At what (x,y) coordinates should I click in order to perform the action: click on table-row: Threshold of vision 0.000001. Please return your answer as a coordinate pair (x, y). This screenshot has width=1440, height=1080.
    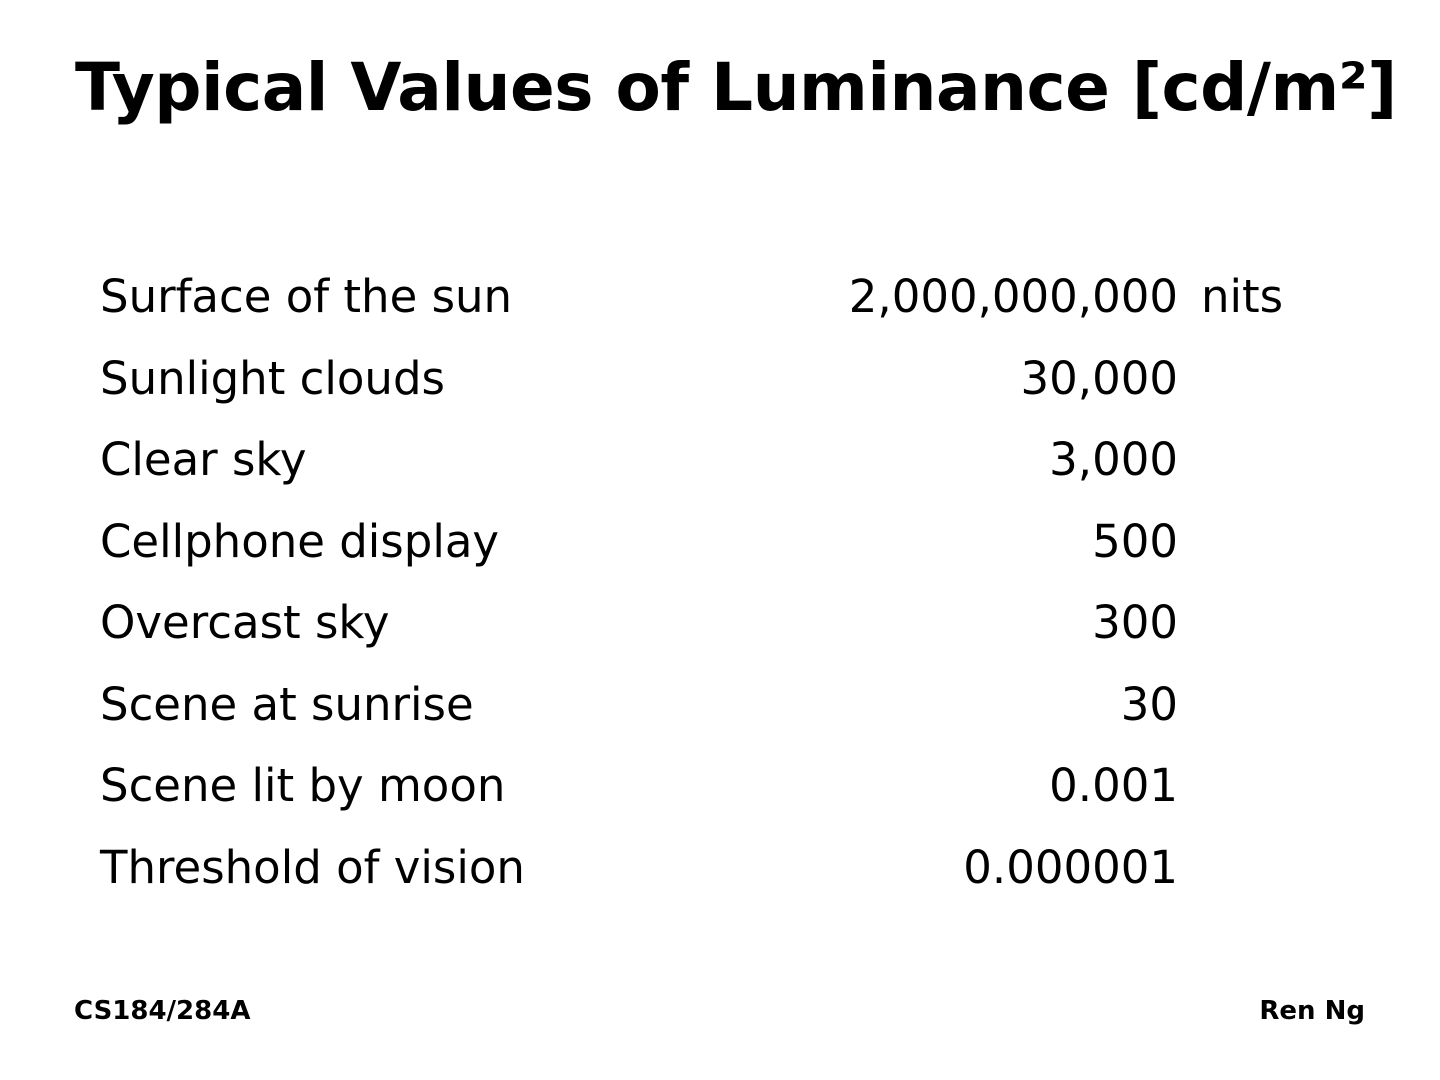
    Looking at the image, I should click on (720, 874).